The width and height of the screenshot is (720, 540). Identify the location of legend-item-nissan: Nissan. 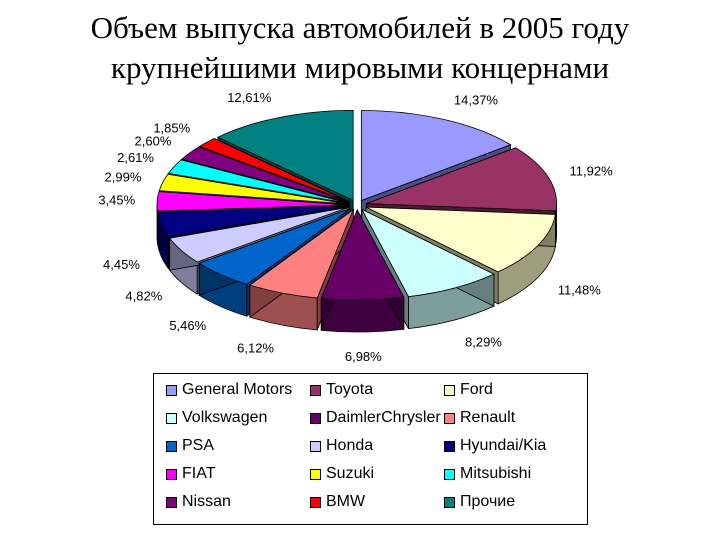
(198, 502).